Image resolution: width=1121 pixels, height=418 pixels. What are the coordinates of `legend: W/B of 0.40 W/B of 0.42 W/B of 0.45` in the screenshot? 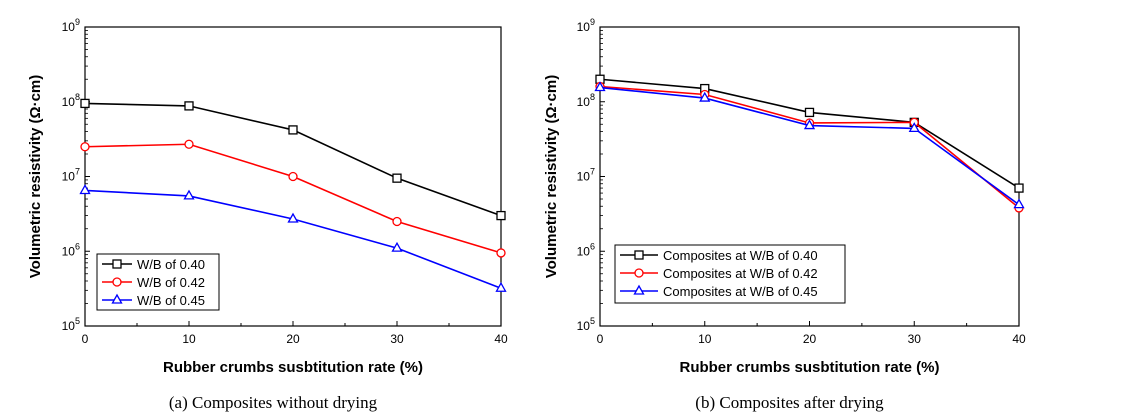 It's located at (158, 282).